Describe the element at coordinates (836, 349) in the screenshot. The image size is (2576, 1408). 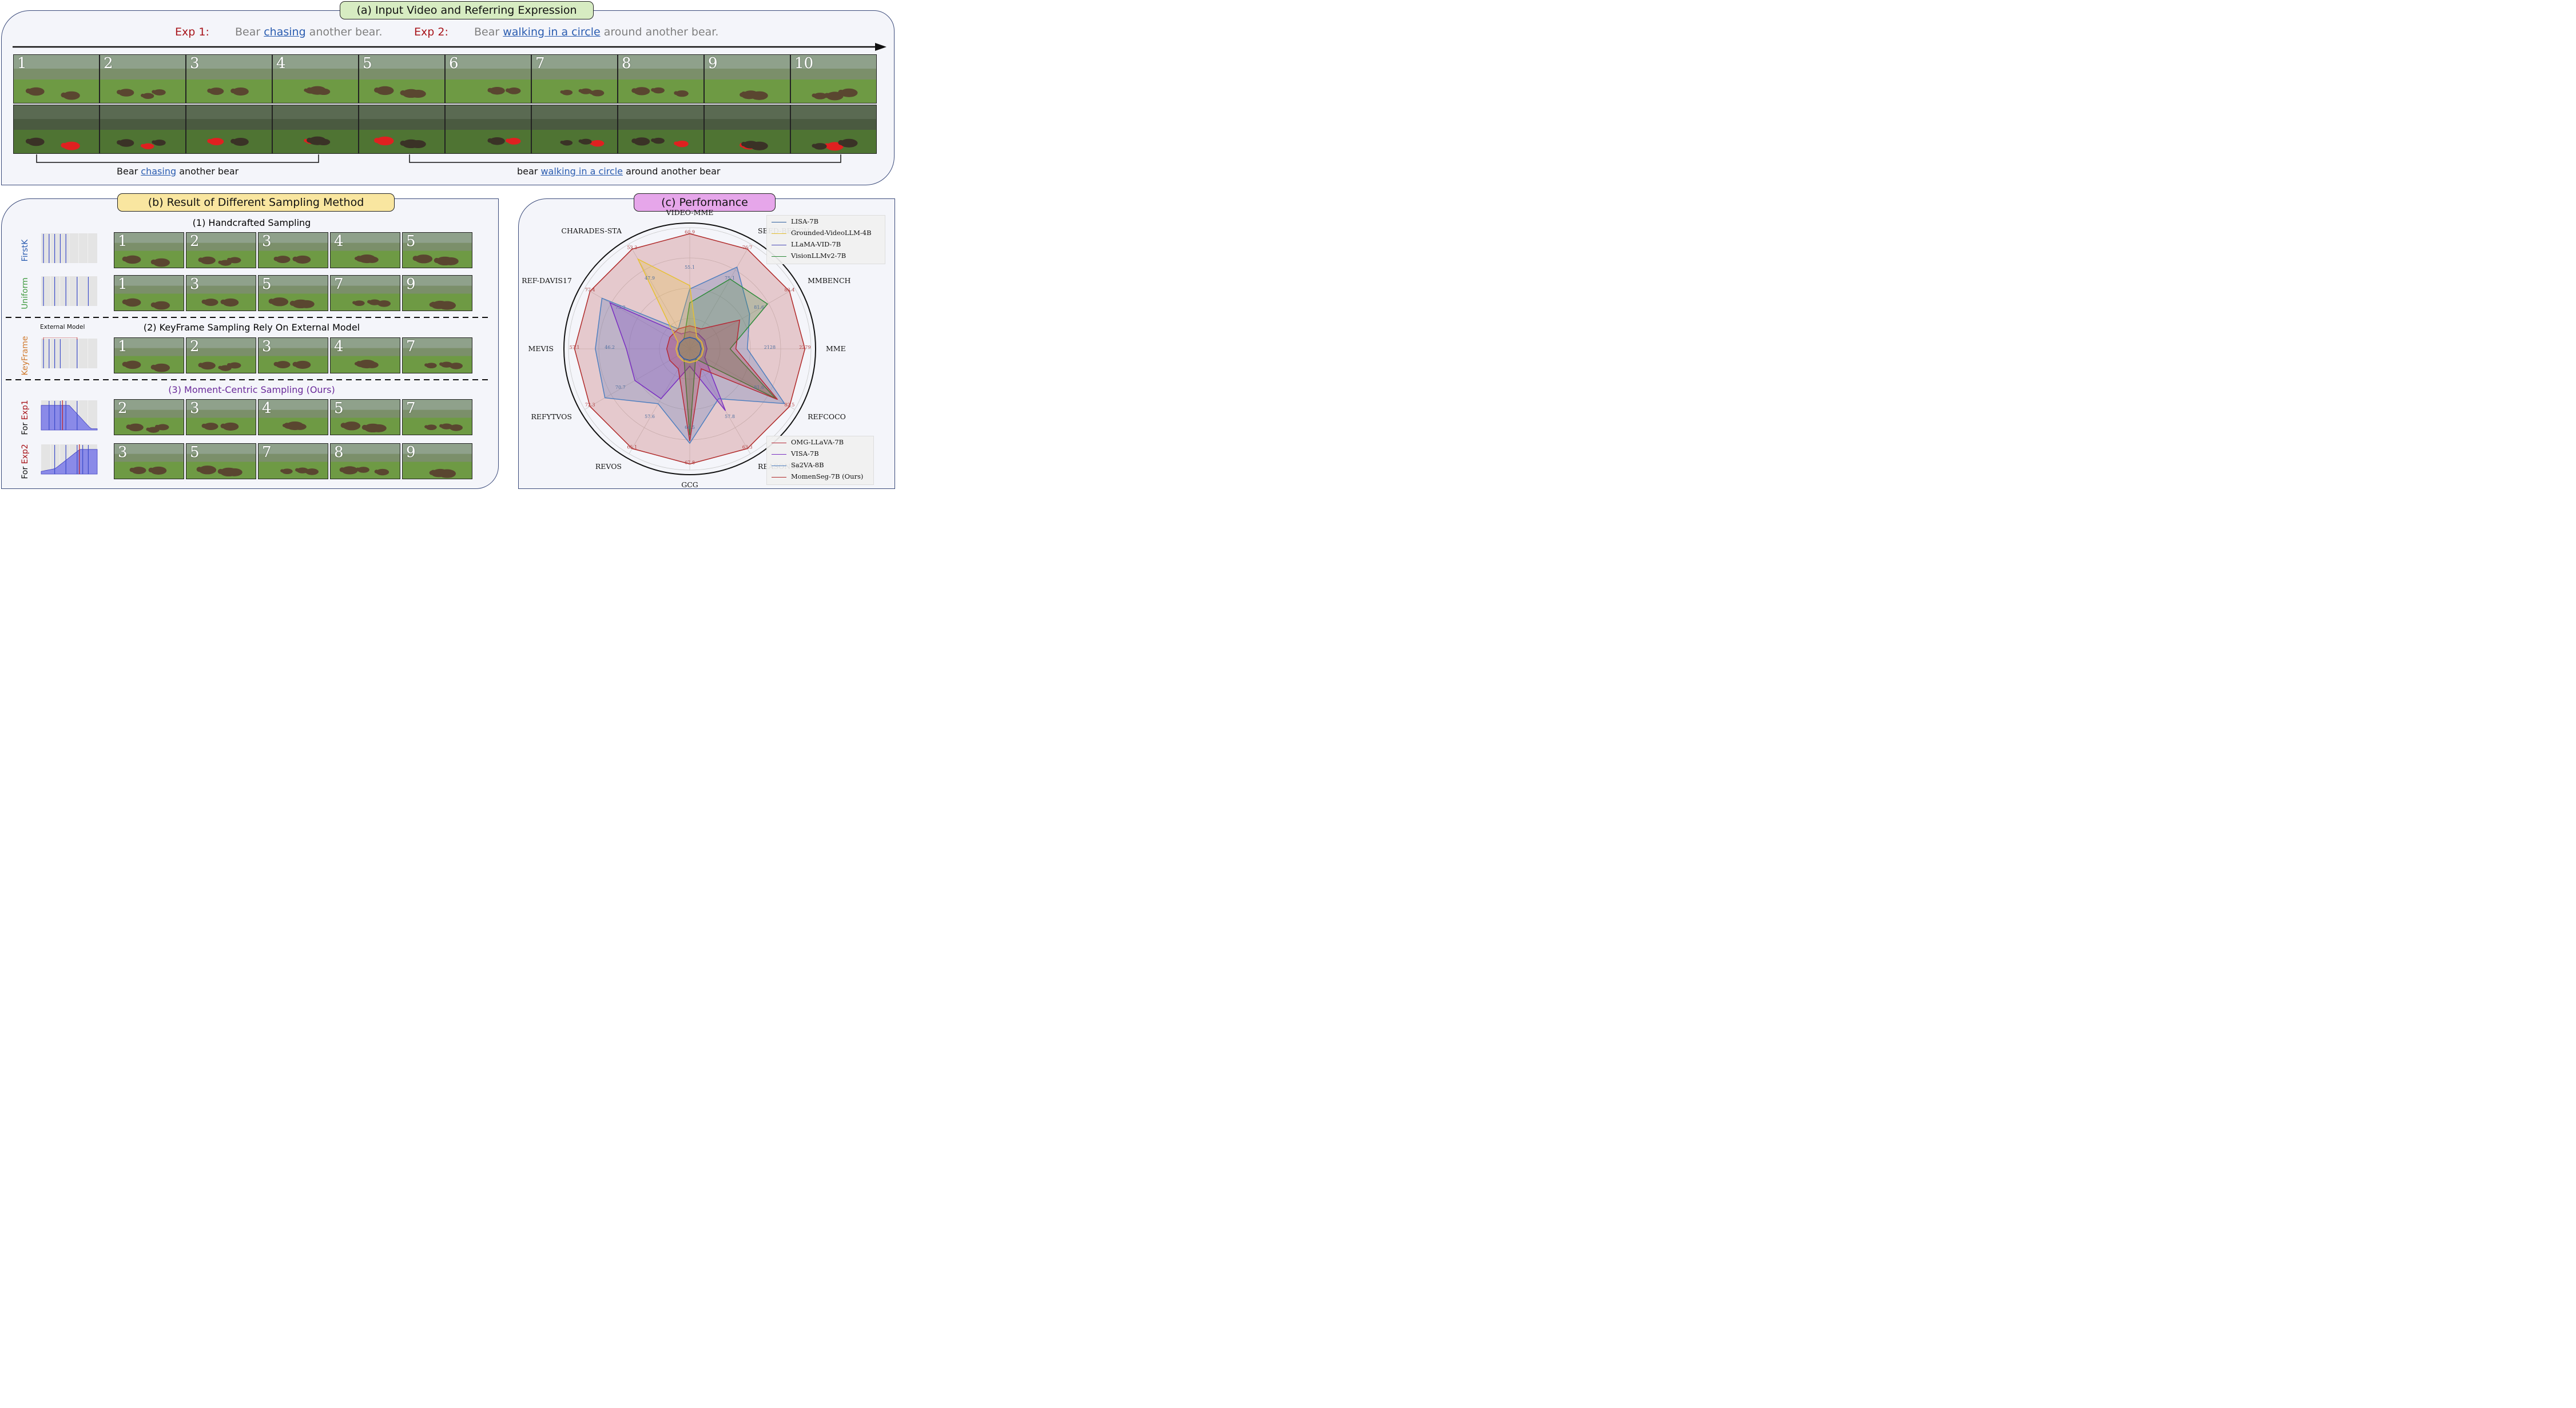
I see `axis-label: MME` at that location.